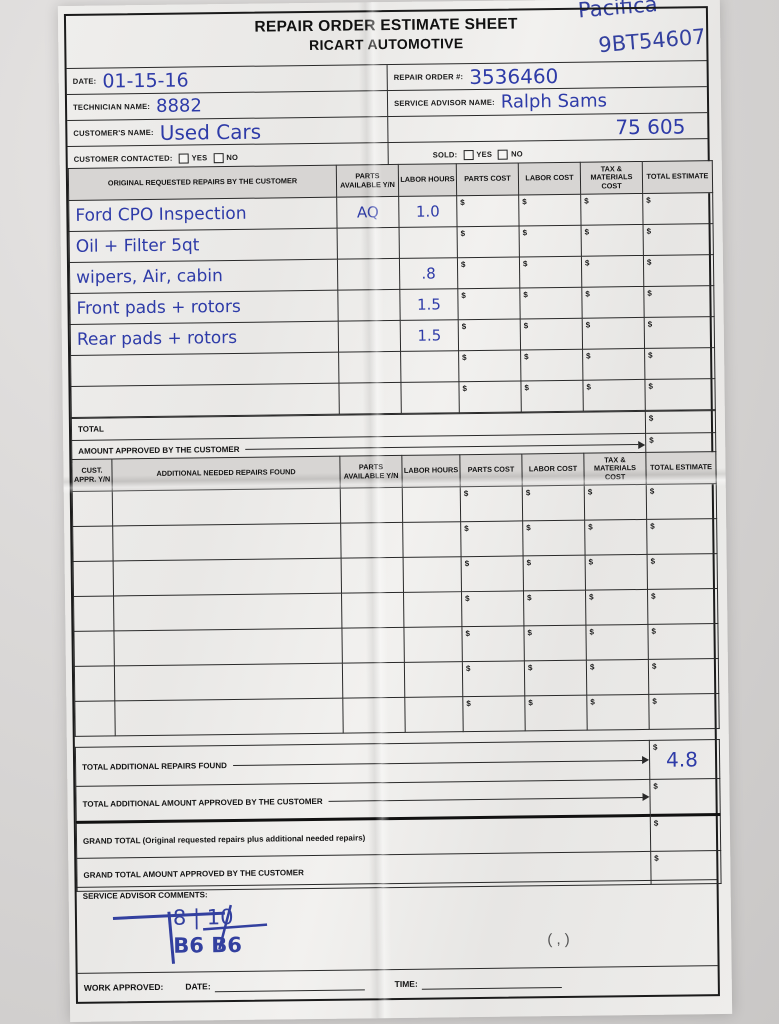 Image resolution: width=779 pixels, height=1024 pixels. Describe the element at coordinates (368, 212) in the screenshot. I see `cell-parts-available: AQ` at that location.